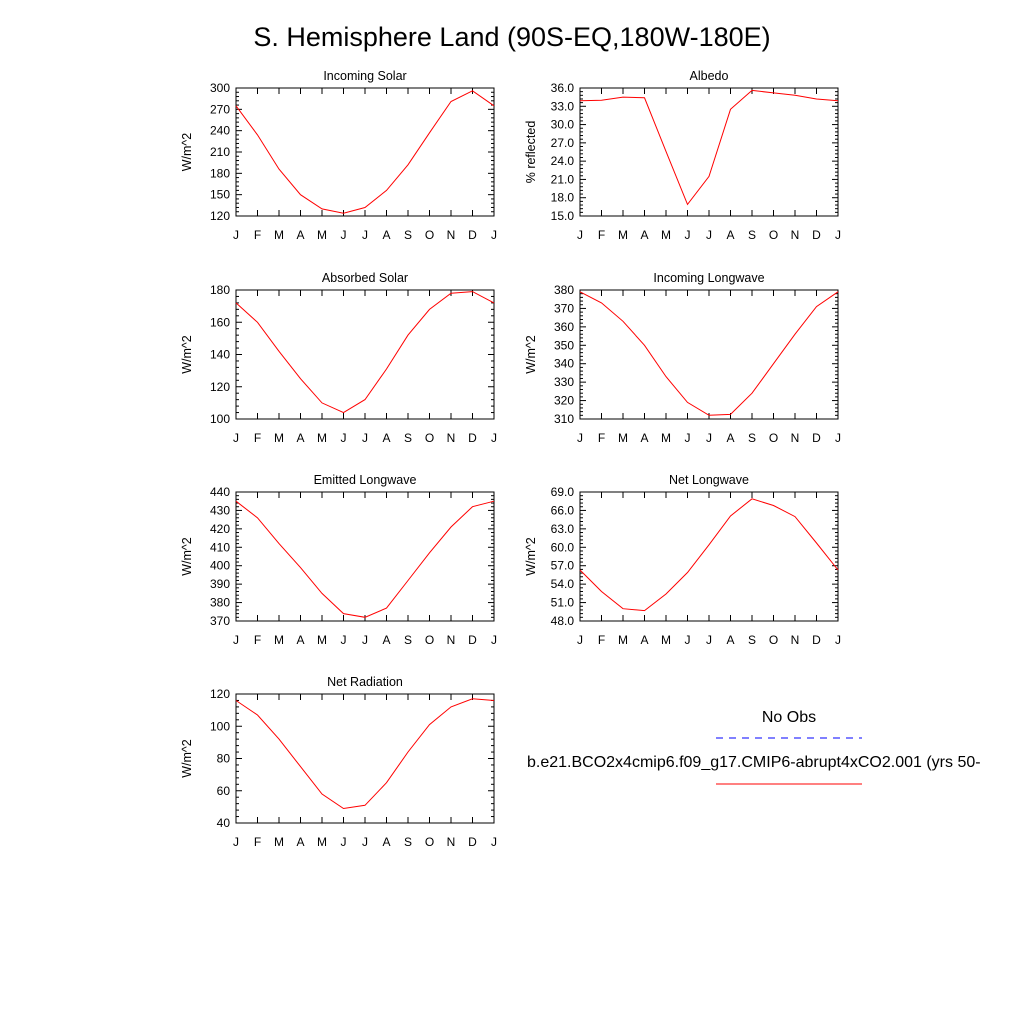 The height and width of the screenshot is (1024, 1024). What do you see at coordinates (220, 195) in the screenshot?
I see `y-tick-label: 150` at bounding box center [220, 195].